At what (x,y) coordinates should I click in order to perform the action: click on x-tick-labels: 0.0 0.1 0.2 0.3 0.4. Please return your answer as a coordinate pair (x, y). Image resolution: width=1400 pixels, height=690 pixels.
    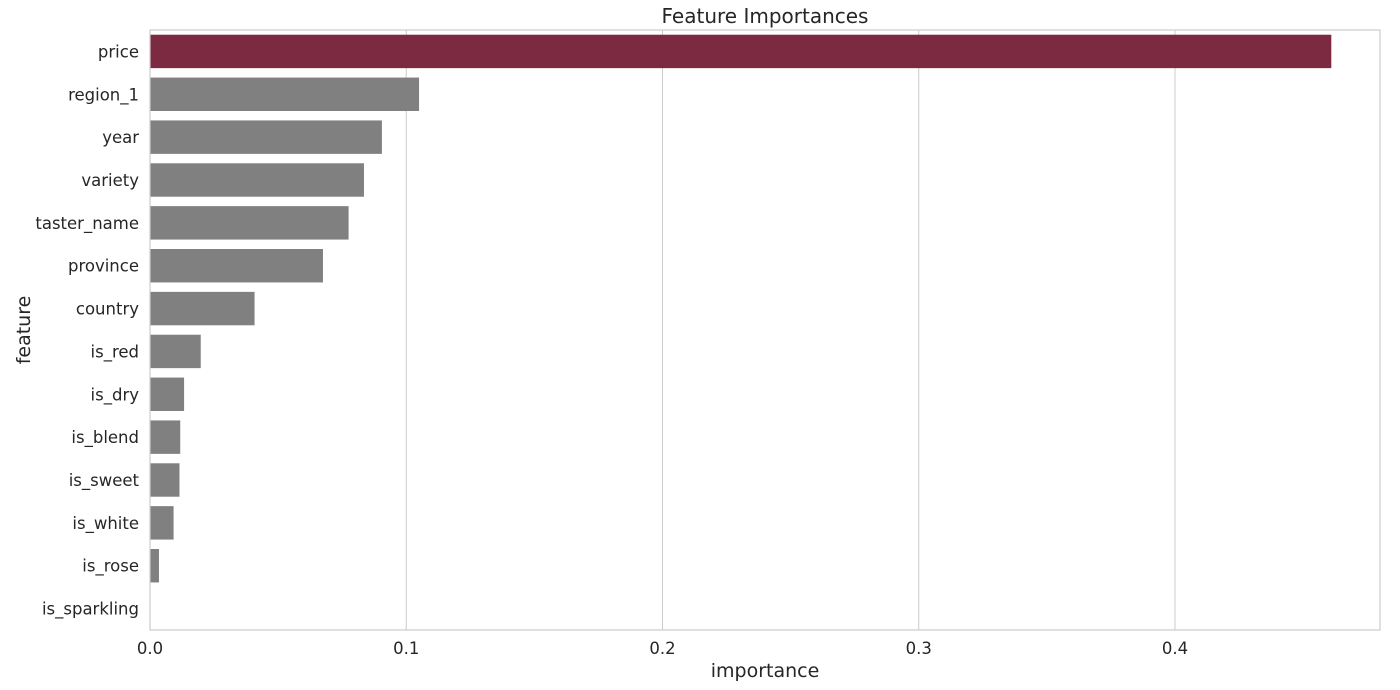
    Looking at the image, I should click on (662, 648).